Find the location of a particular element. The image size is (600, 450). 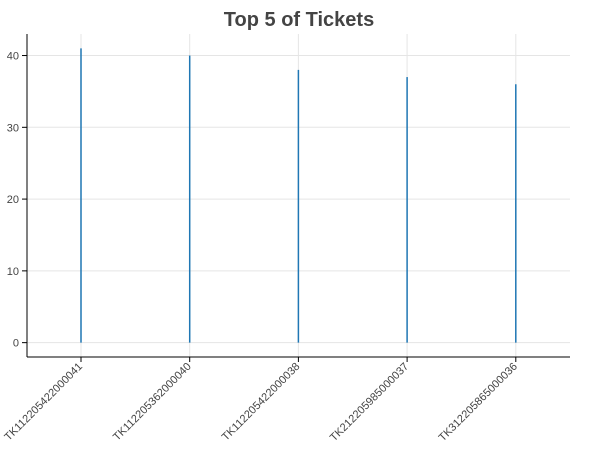

y-tick-label: 40 is located at coordinates (13, 57).